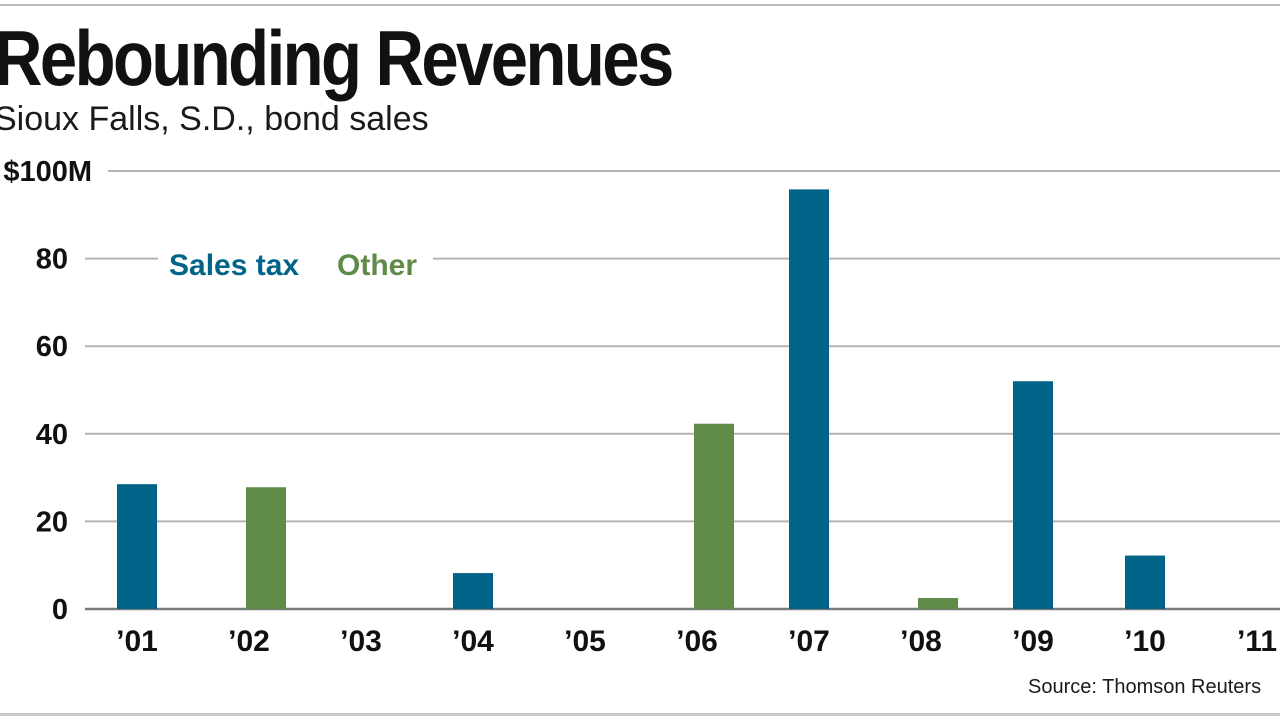  What do you see at coordinates (1145, 641) in the screenshot?
I see `x-tick-label: ’10` at bounding box center [1145, 641].